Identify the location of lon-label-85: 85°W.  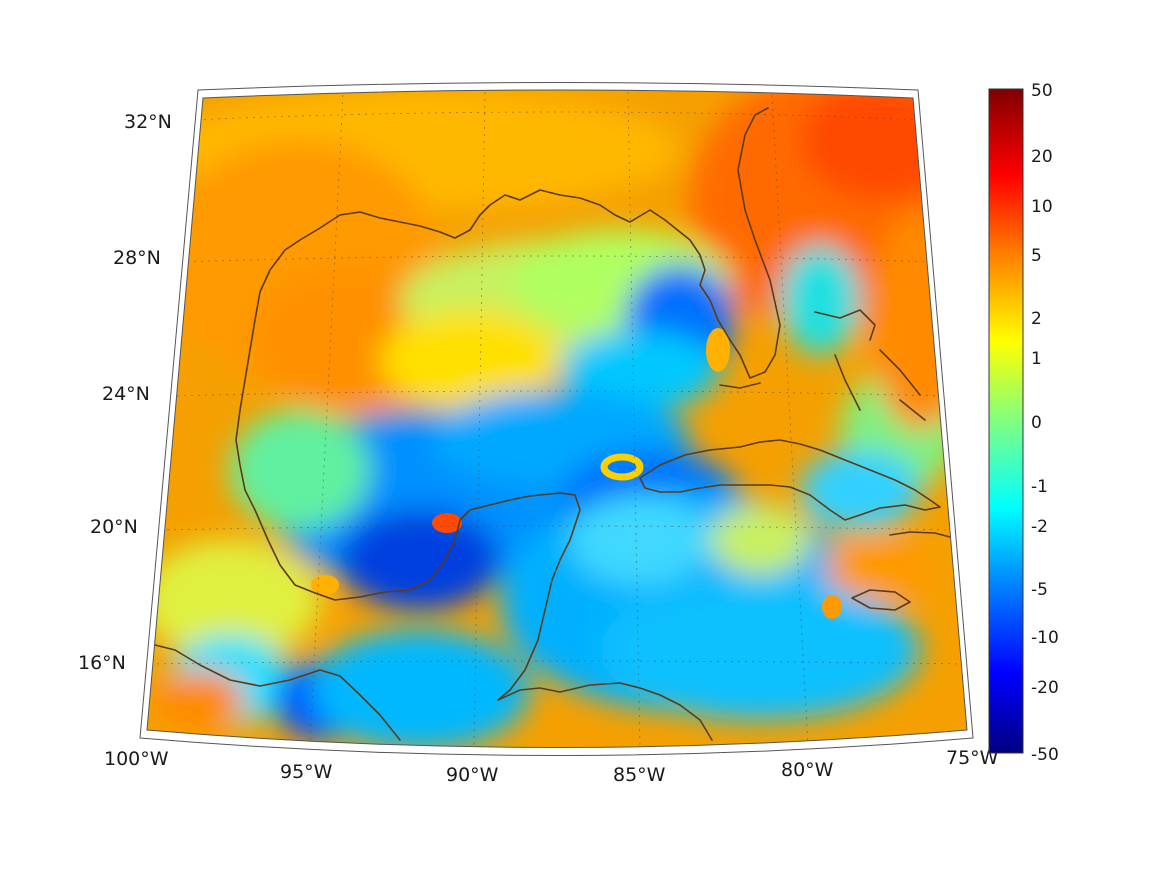
(639, 775).